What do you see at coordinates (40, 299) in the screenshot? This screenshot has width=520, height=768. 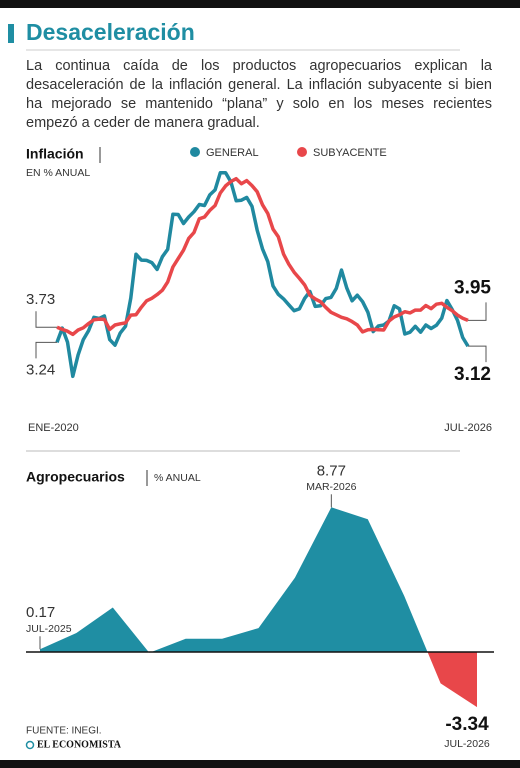 I see `data-label: 3.73` at bounding box center [40, 299].